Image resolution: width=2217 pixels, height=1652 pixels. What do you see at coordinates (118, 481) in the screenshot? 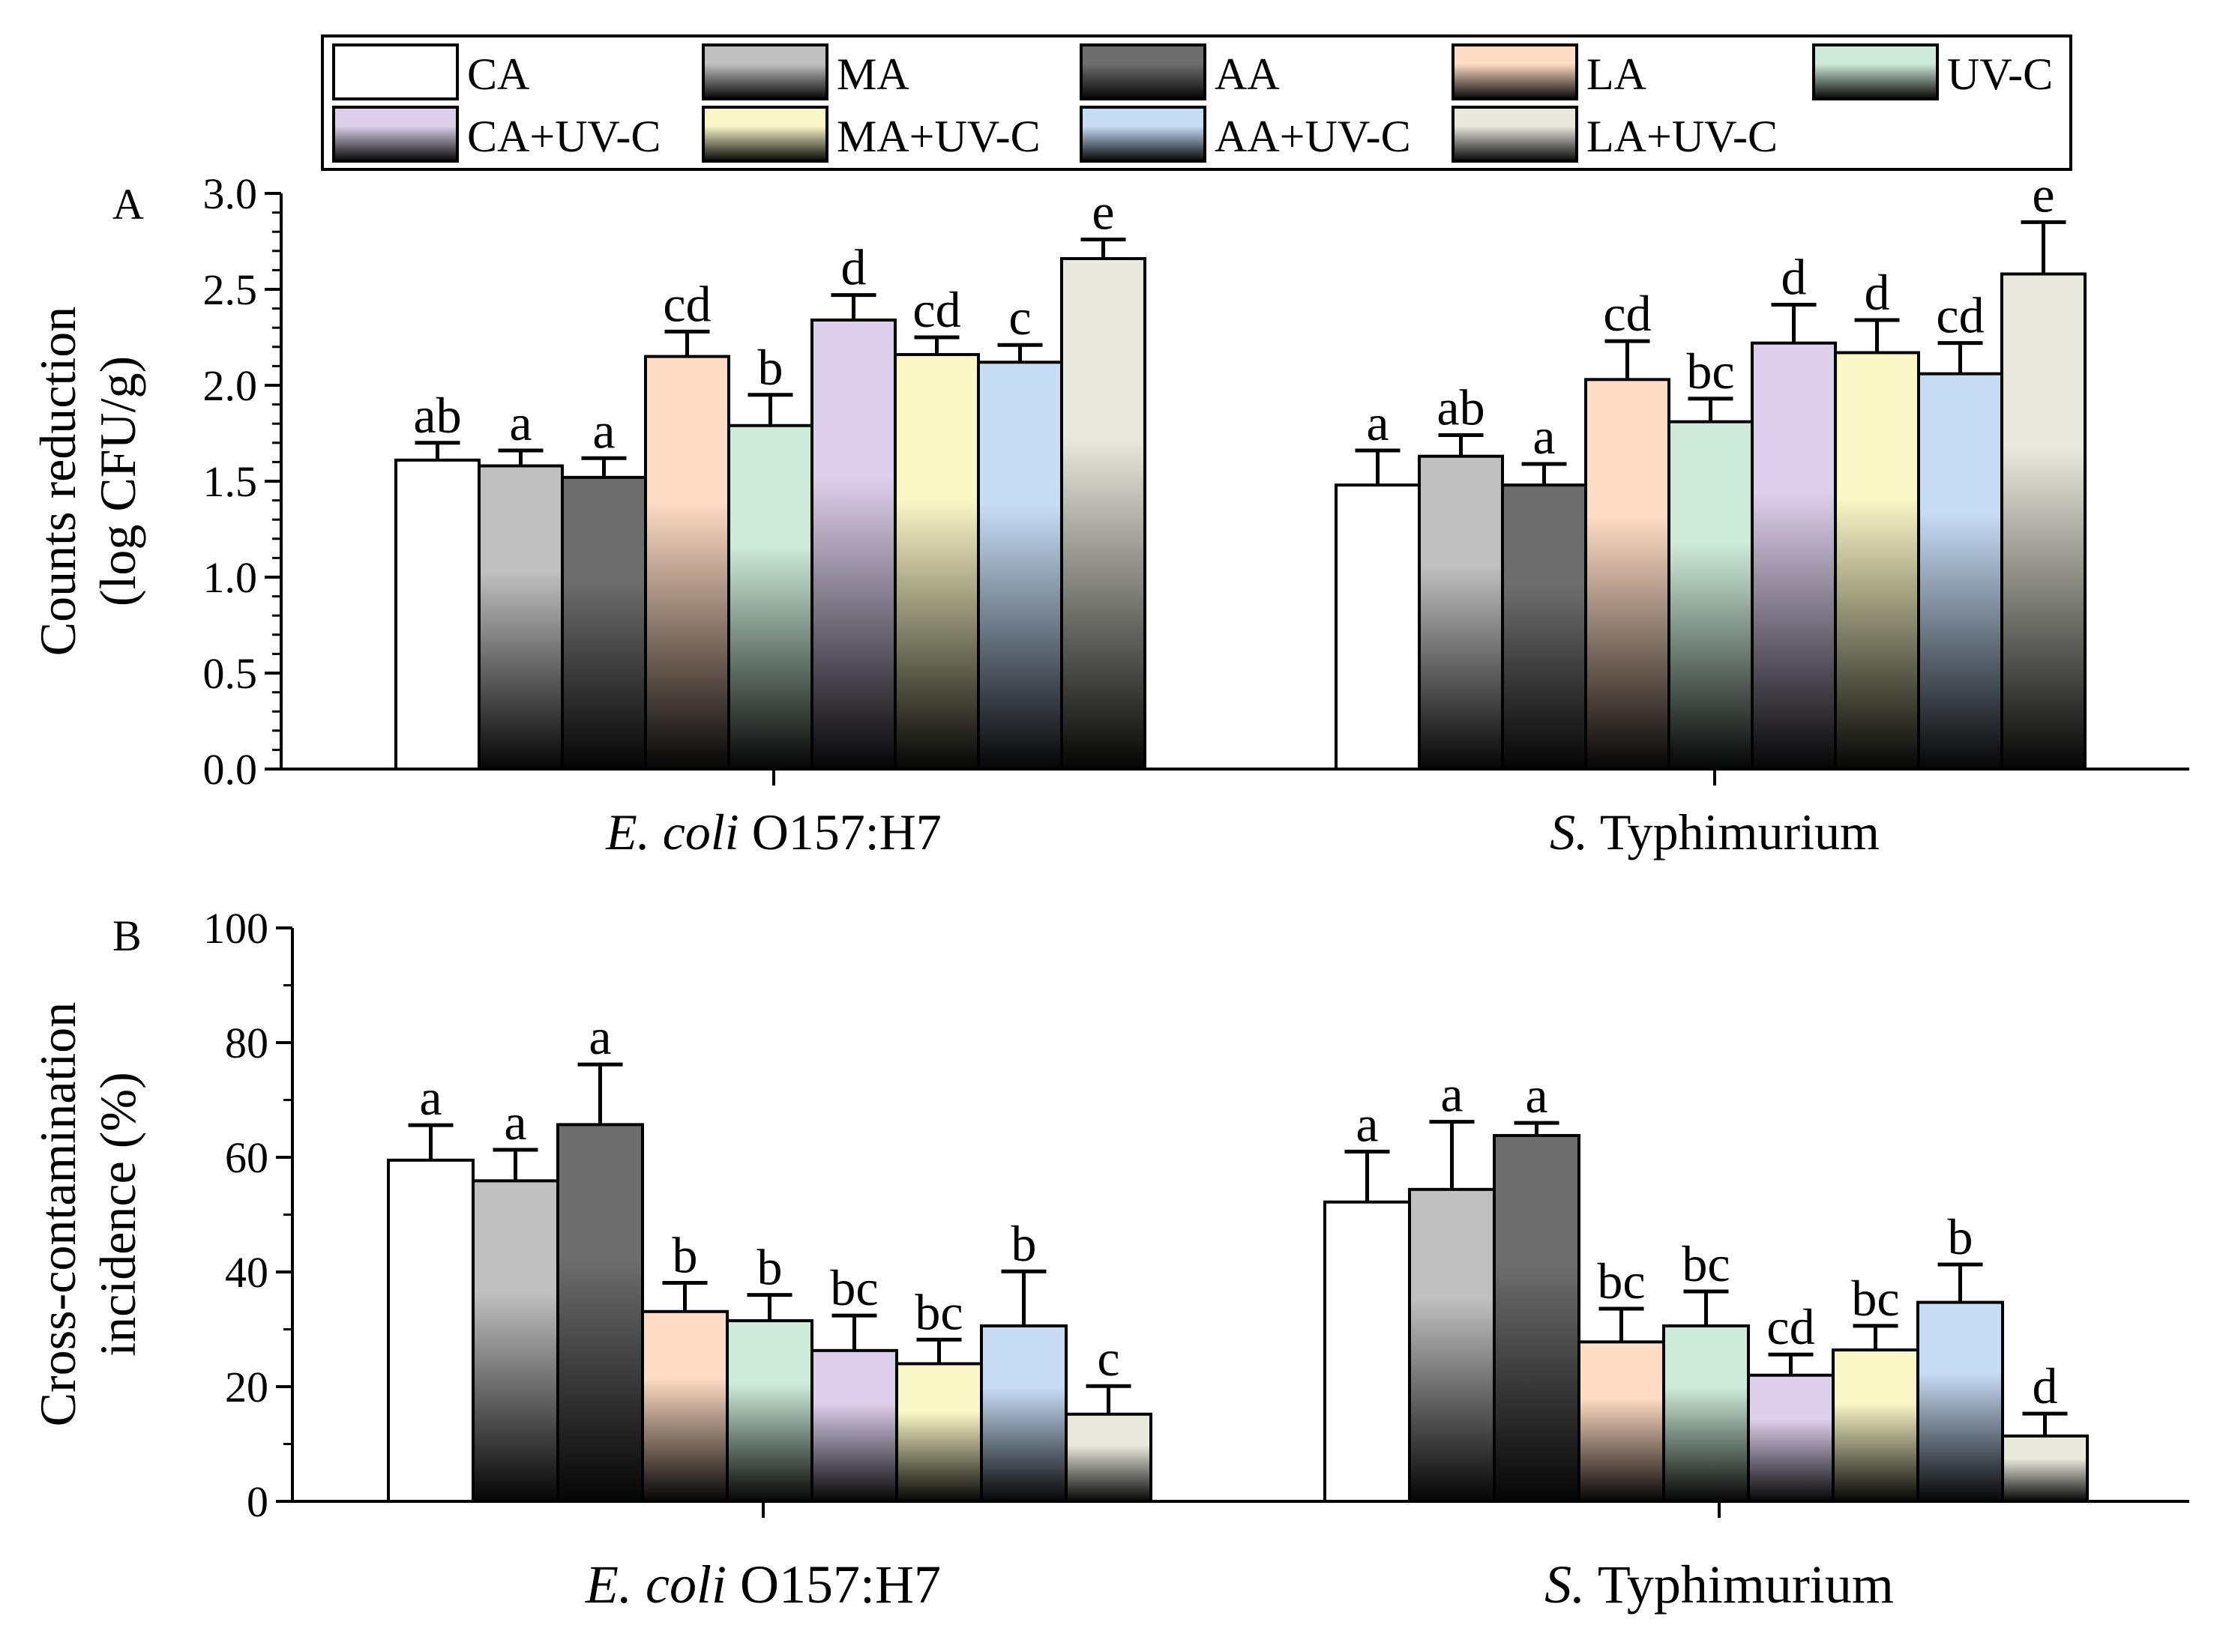
I see `y-axis-title-line2: (log CFU/g)` at bounding box center [118, 481].